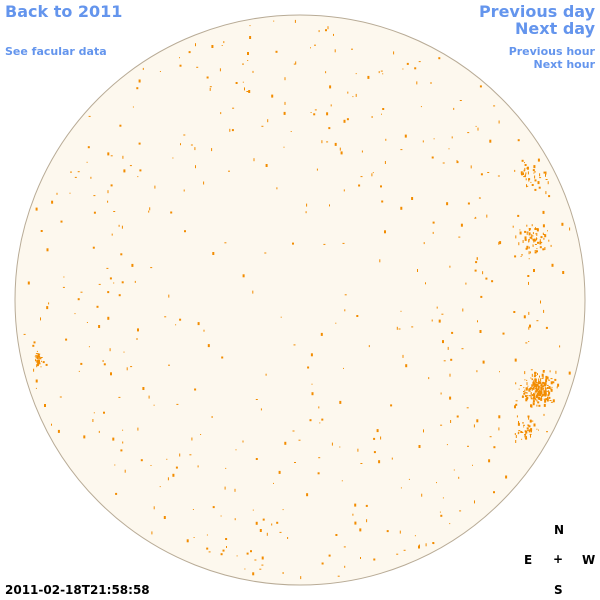 The height and width of the screenshot is (600, 600). Describe the element at coordinates (564, 64) in the screenshot. I see `next-hour-link: Next hour` at that location.